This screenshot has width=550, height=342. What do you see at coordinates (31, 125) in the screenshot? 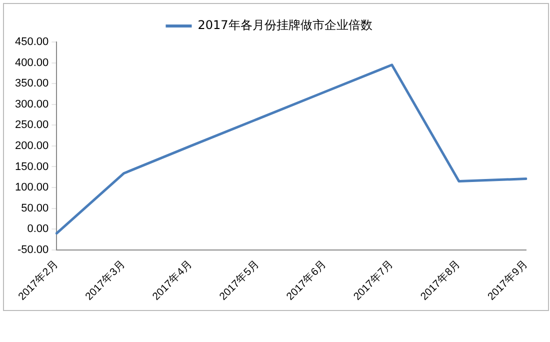
I see `y-tick-label: 250.00` at bounding box center [31, 125].